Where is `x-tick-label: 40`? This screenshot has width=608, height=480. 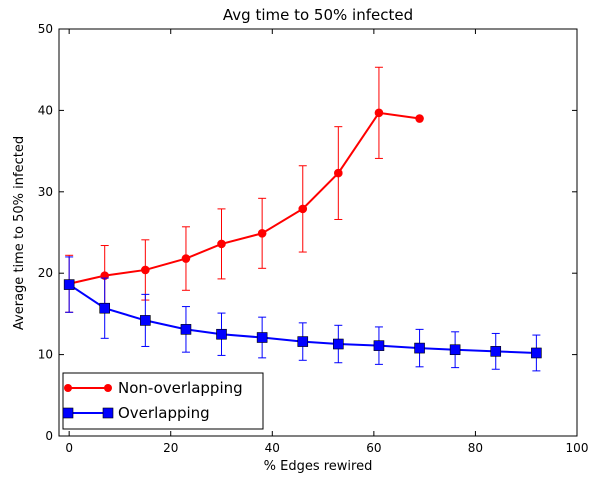 x-tick-label: 40 is located at coordinates (272, 448).